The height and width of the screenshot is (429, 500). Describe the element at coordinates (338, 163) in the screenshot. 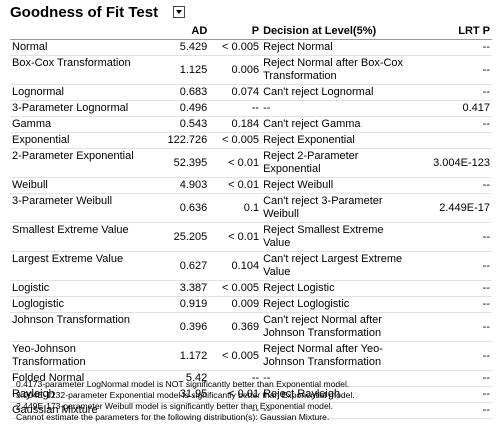

I see `table-cell: Reject 2-Parameter Exponential` at that location.